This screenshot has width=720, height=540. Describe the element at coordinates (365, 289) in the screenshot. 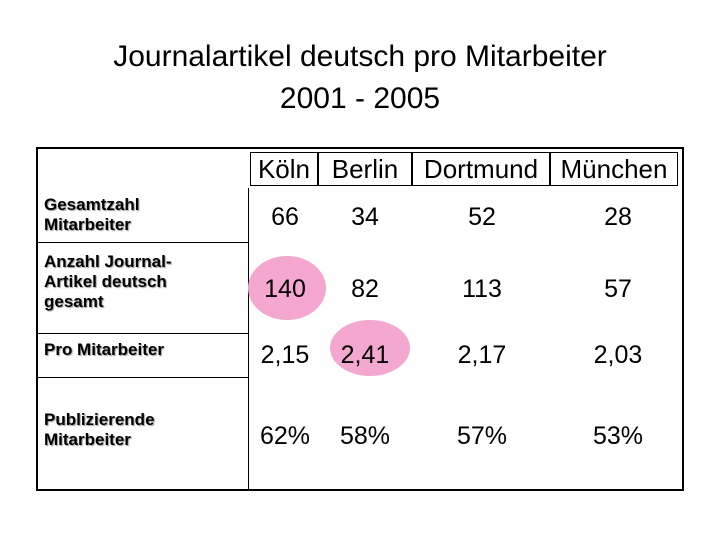

I see `cell-value: 82` at that location.